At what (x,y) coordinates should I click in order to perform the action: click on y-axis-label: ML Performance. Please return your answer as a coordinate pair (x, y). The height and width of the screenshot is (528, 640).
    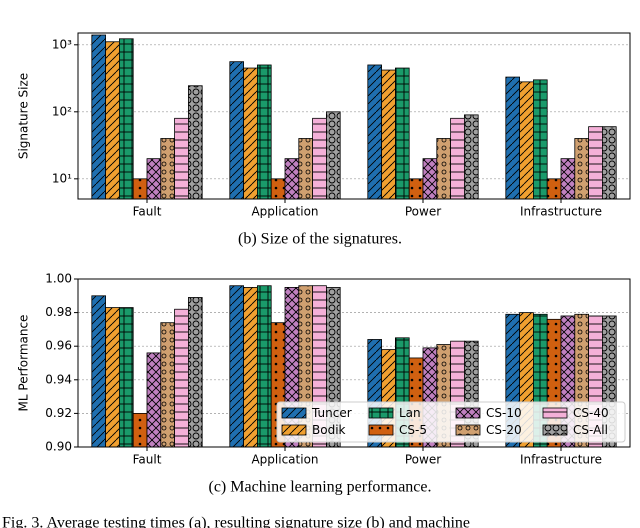
    Looking at the image, I should click on (24, 363).